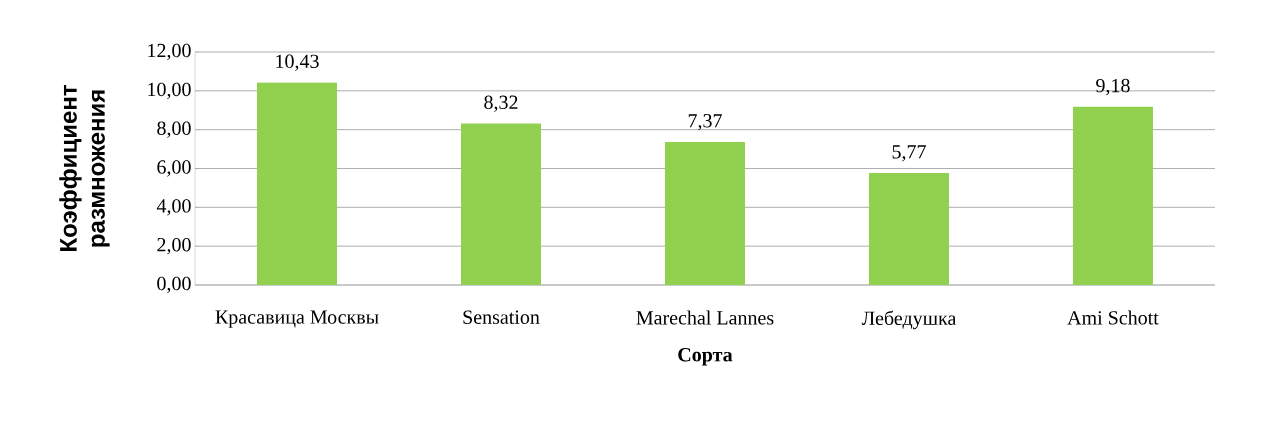  What do you see at coordinates (297, 319) in the screenshot?
I see `x-tick-label: Красавица Москвы` at bounding box center [297, 319].